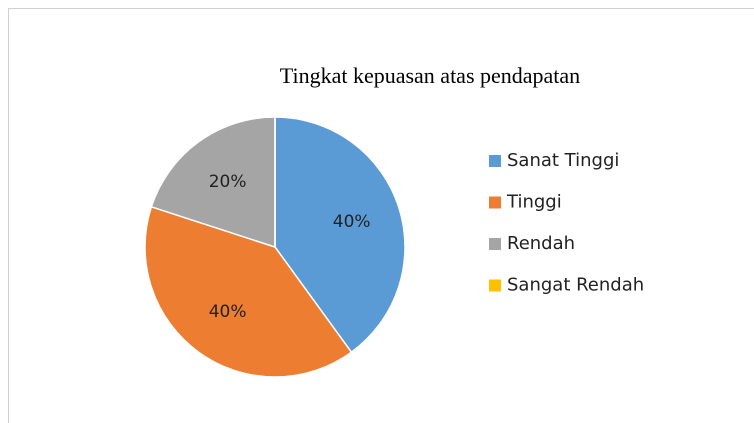  Describe the element at coordinates (534, 202) in the screenshot. I see `legend-label: Tinggi` at that location.